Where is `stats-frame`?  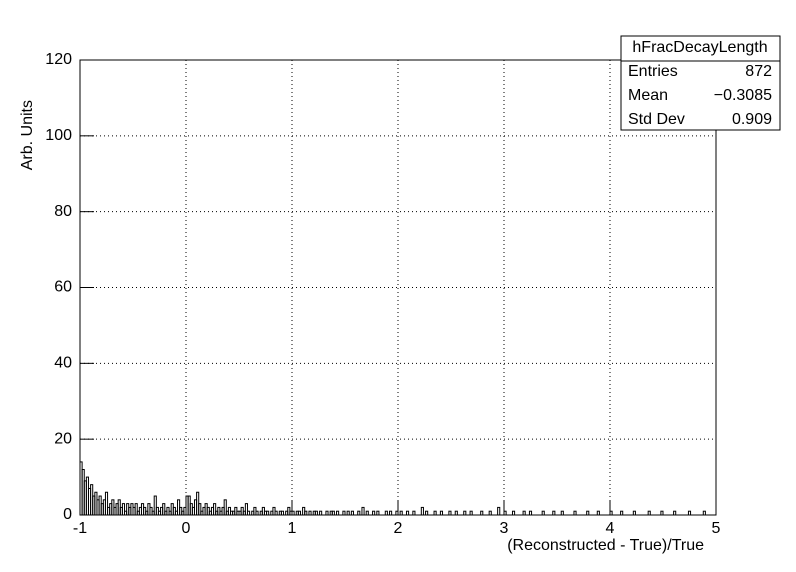 stats-frame is located at coordinates (700, 83).